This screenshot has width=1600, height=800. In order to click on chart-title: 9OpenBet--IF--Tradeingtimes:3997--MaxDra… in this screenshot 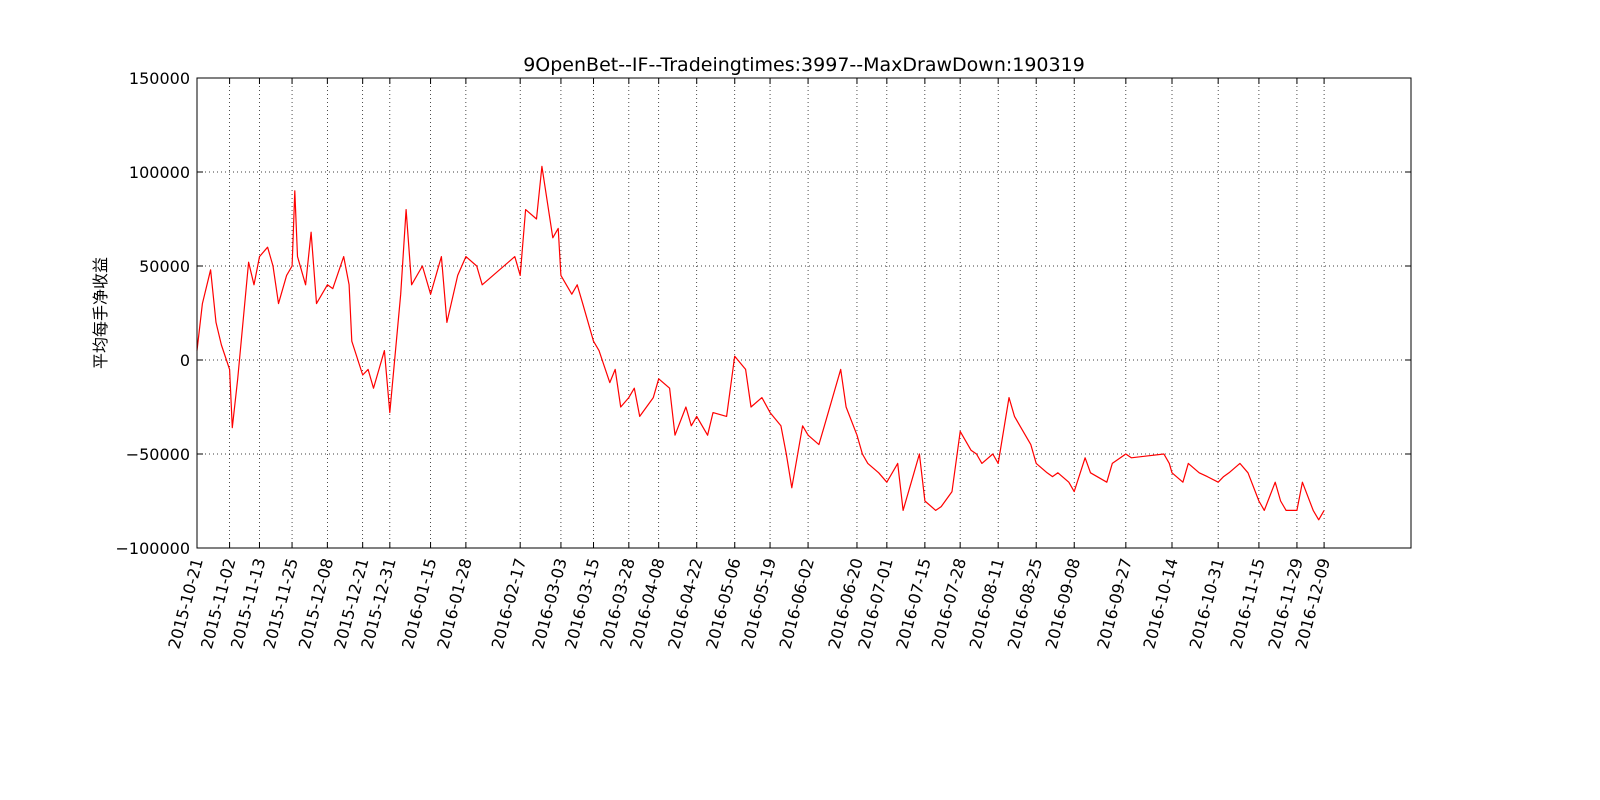, I will do `click(804, 65)`.